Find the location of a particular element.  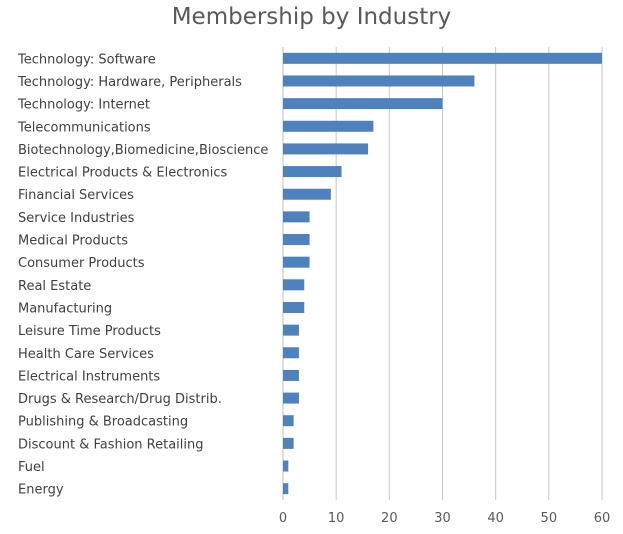

category-label: Medical Products is located at coordinates (73, 241).